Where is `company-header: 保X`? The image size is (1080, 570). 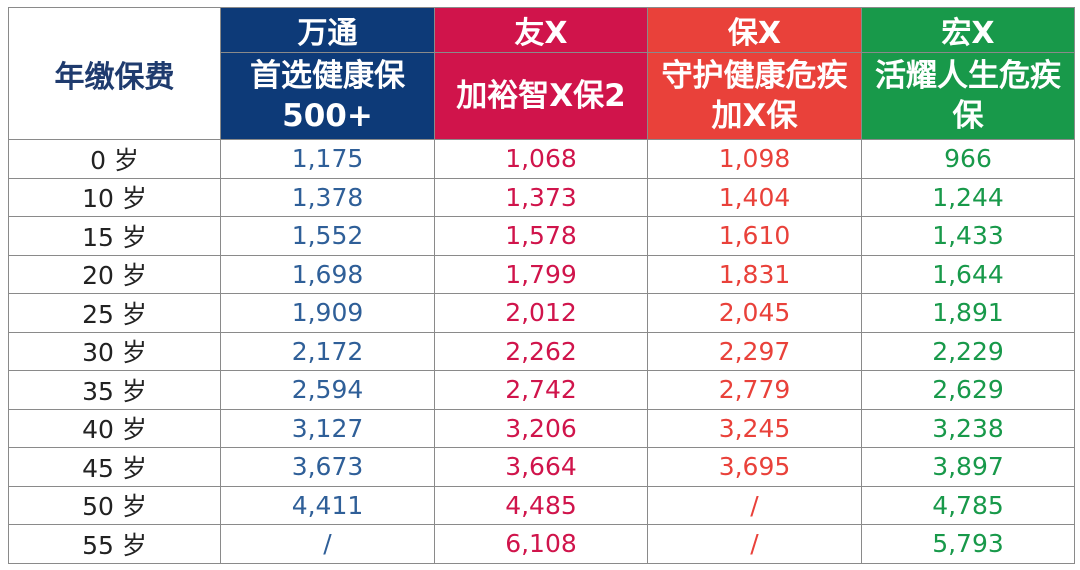
company-header: 保X is located at coordinates (754, 30).